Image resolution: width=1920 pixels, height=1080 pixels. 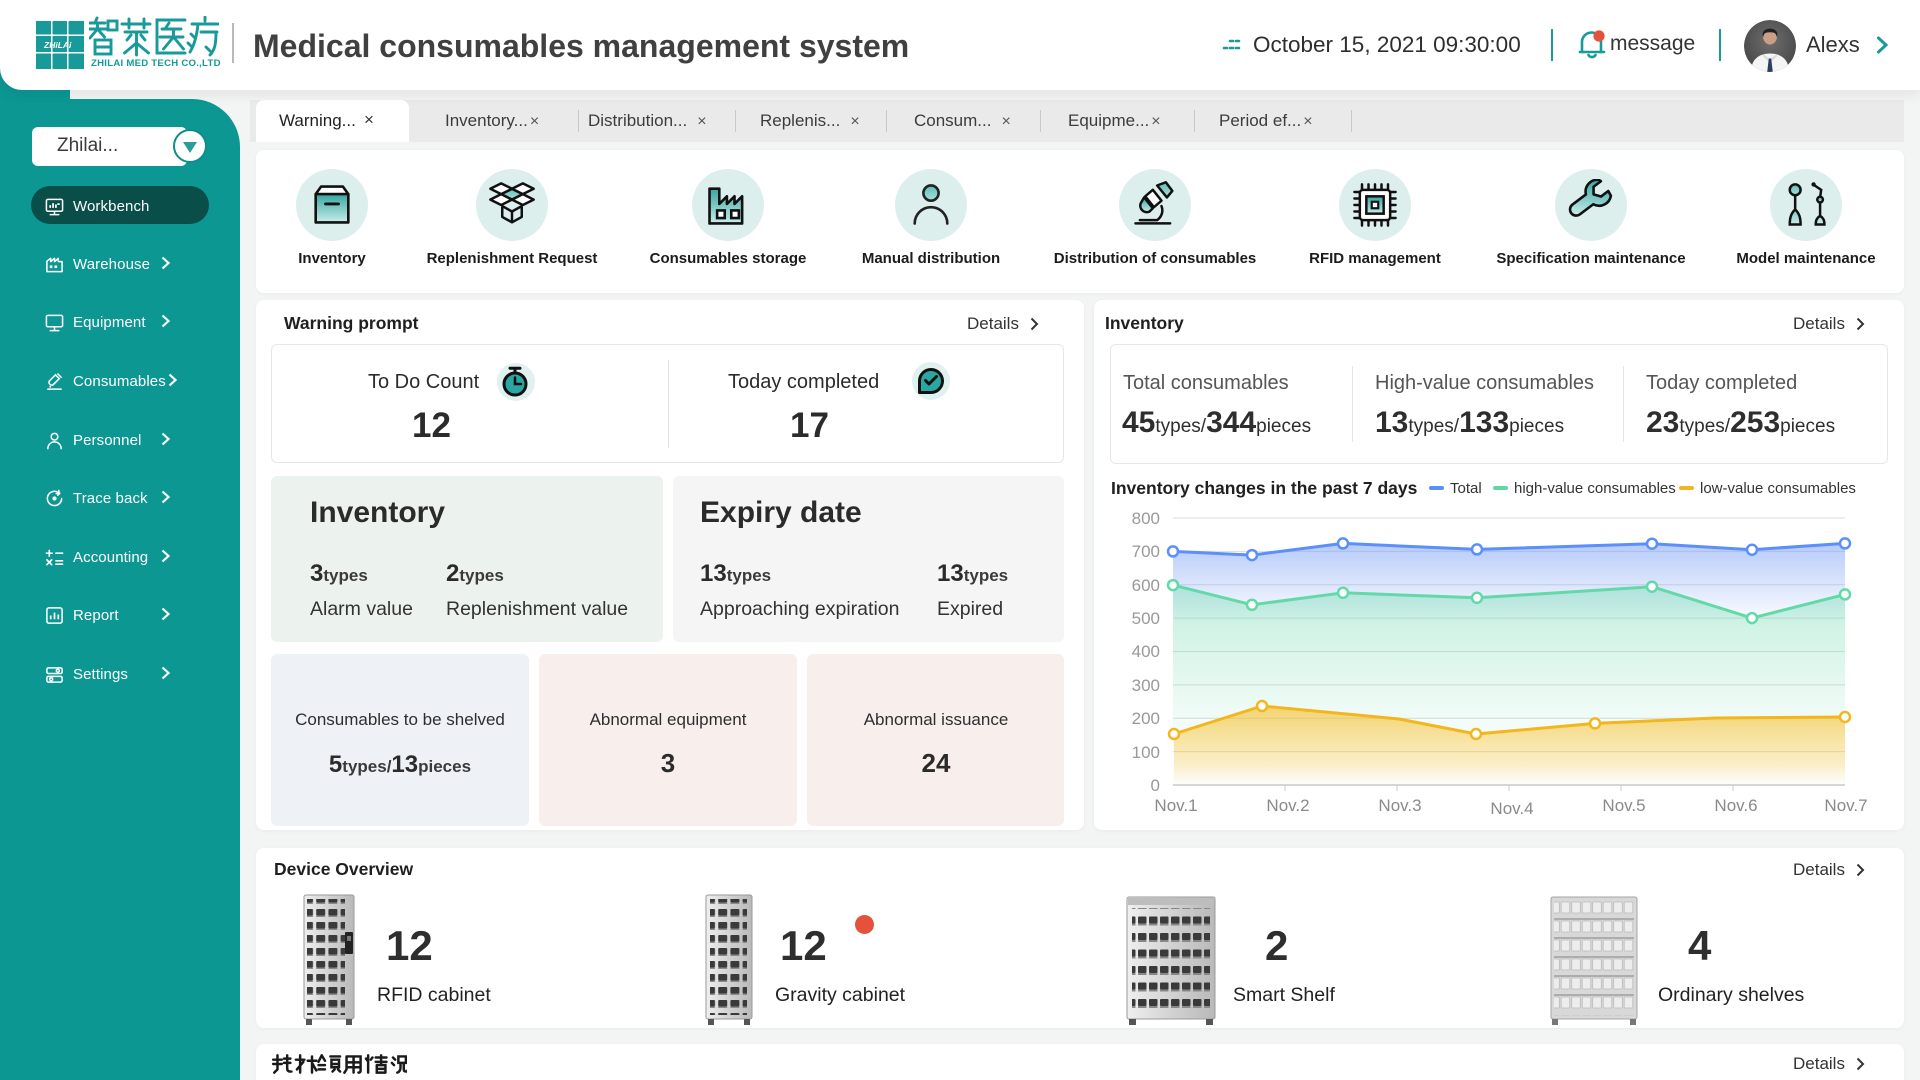 I want to click on svg-text: 200, so click(x=1146, y=718).